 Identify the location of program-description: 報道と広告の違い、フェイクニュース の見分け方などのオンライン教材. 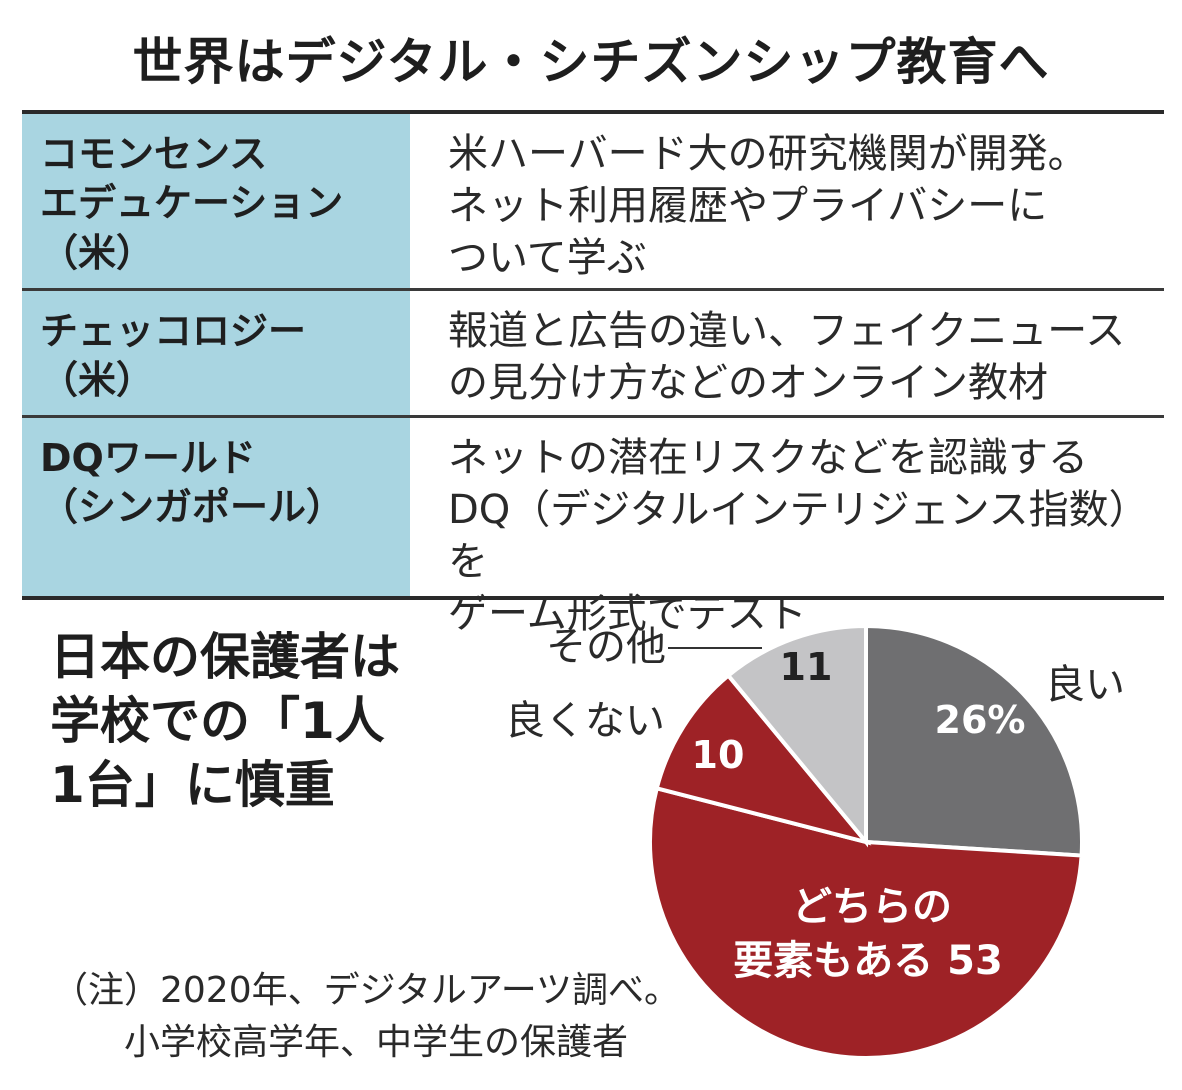
(787, 357).